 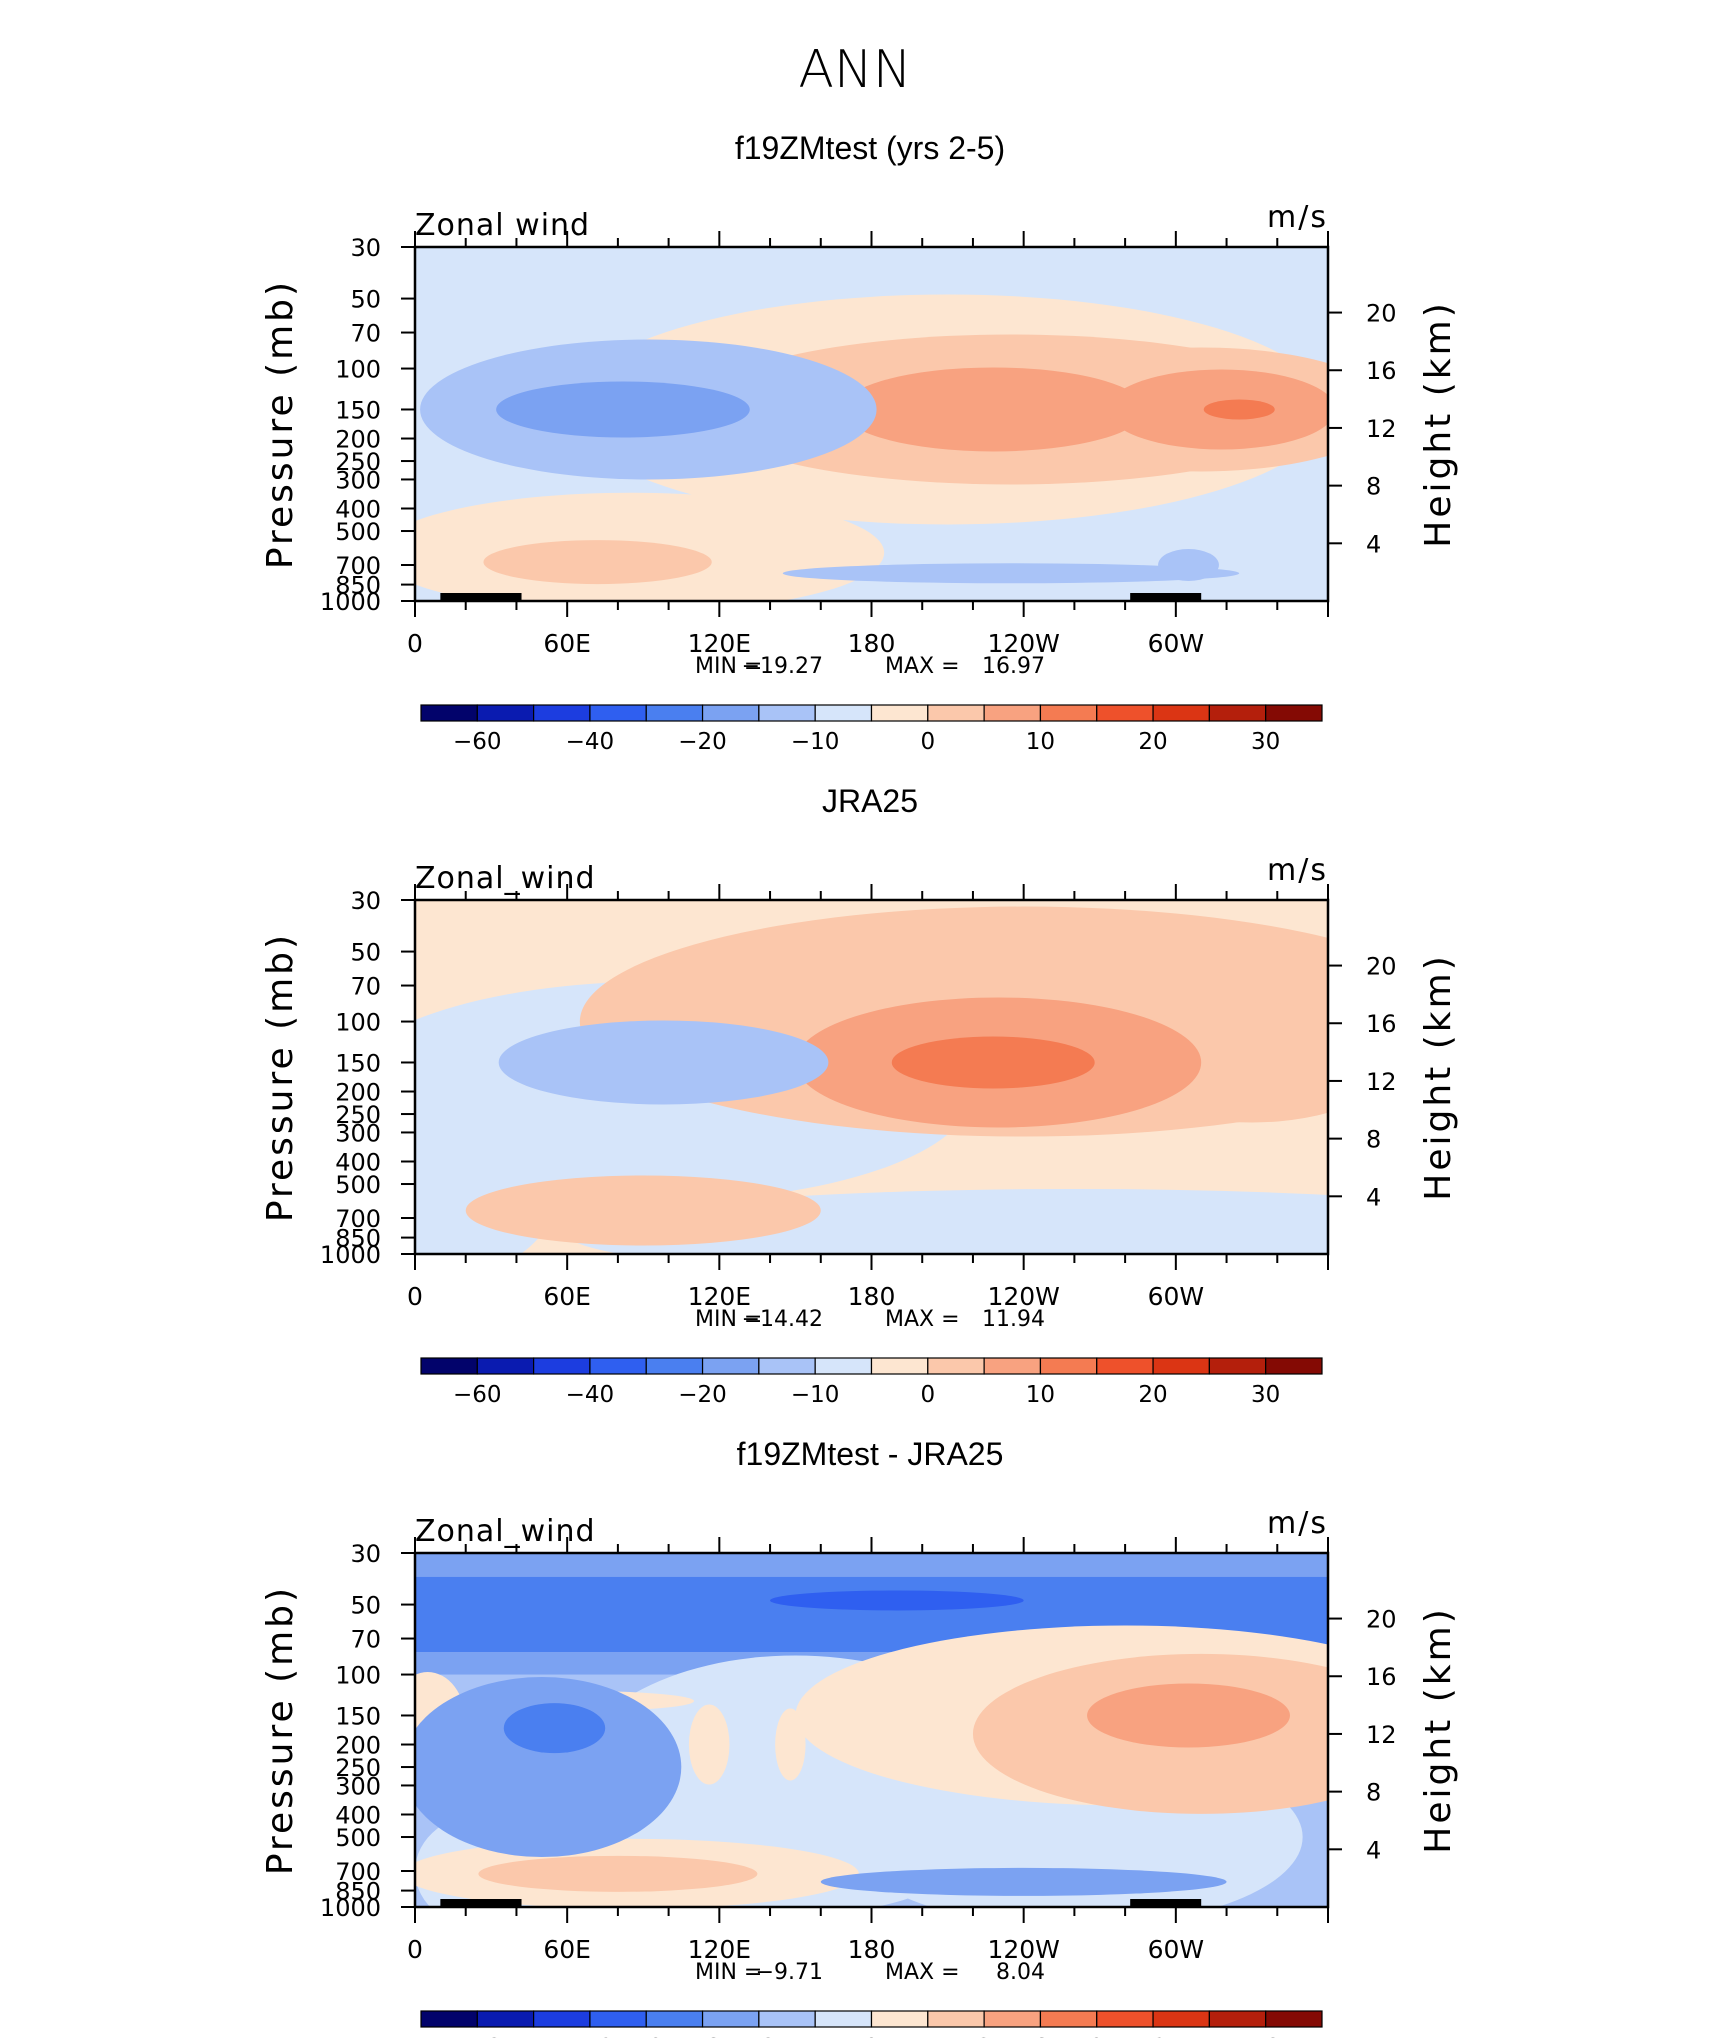 I want to click on colorbar-label: 20, so click(x=1152, y=742).